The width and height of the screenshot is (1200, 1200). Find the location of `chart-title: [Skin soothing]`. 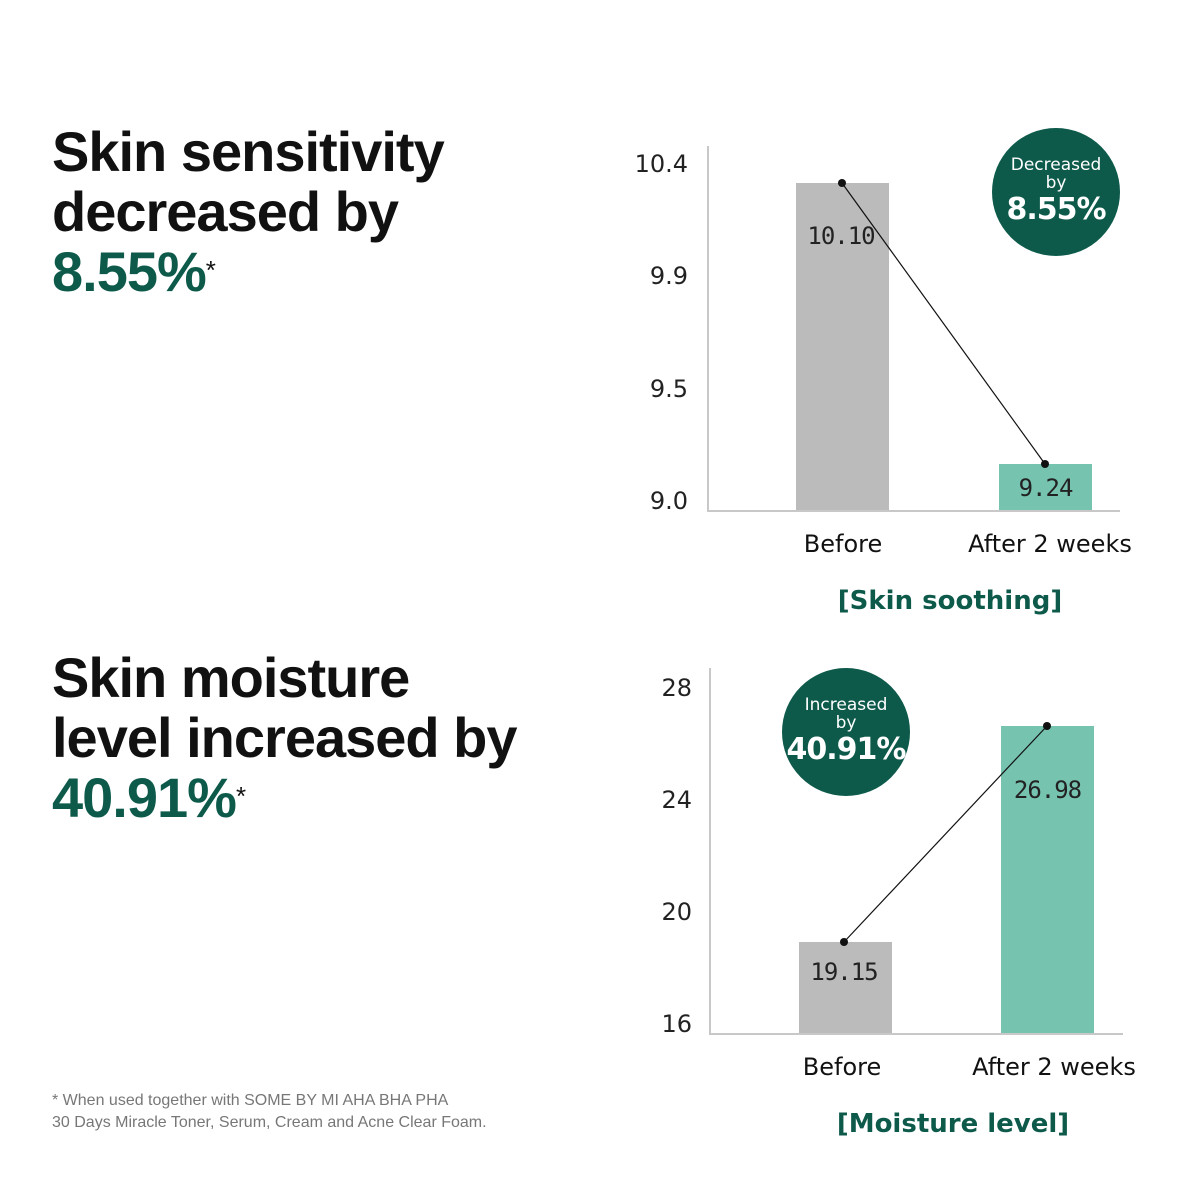

chart-title: [Skin soothing] is located at coordinates (950, 601).